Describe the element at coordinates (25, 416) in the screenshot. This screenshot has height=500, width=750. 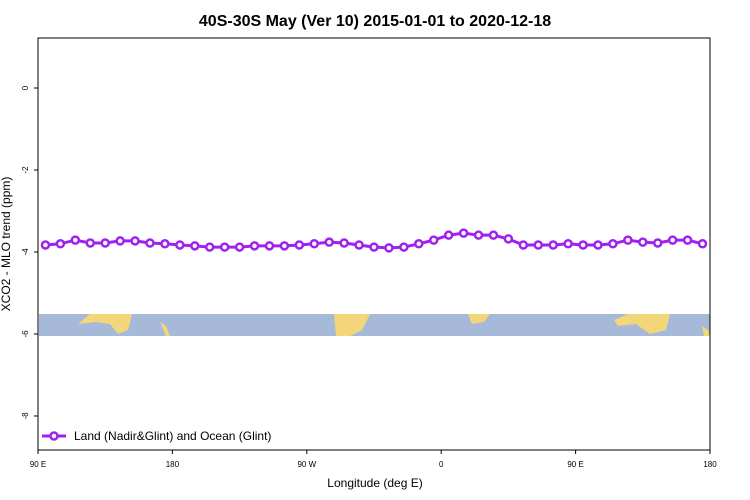
I see `y-tick-label: -8` at that location.